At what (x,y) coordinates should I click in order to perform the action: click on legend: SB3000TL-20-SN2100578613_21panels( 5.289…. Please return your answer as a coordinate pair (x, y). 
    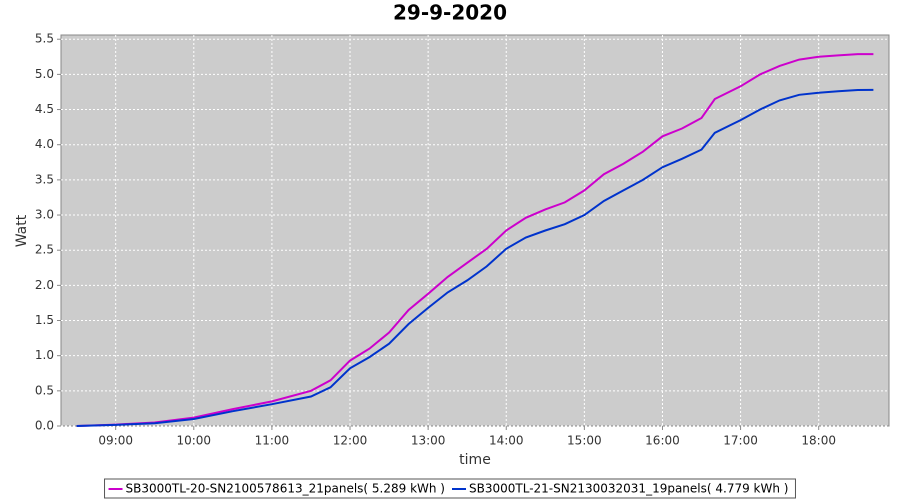
    Looking at the image, I should click on (450, 488).